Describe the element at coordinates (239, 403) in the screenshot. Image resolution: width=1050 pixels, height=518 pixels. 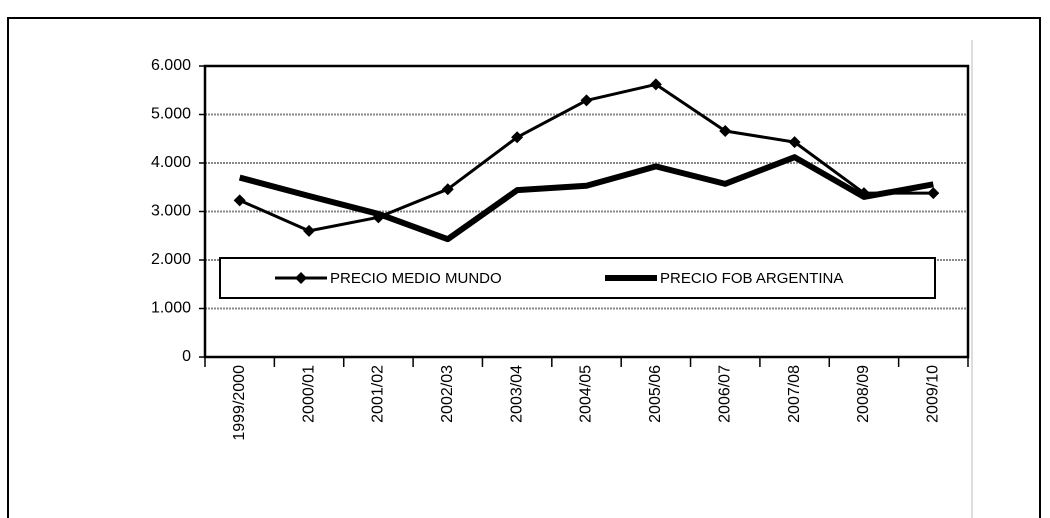
I see `x-tick-label: 1999/2000` at that location.